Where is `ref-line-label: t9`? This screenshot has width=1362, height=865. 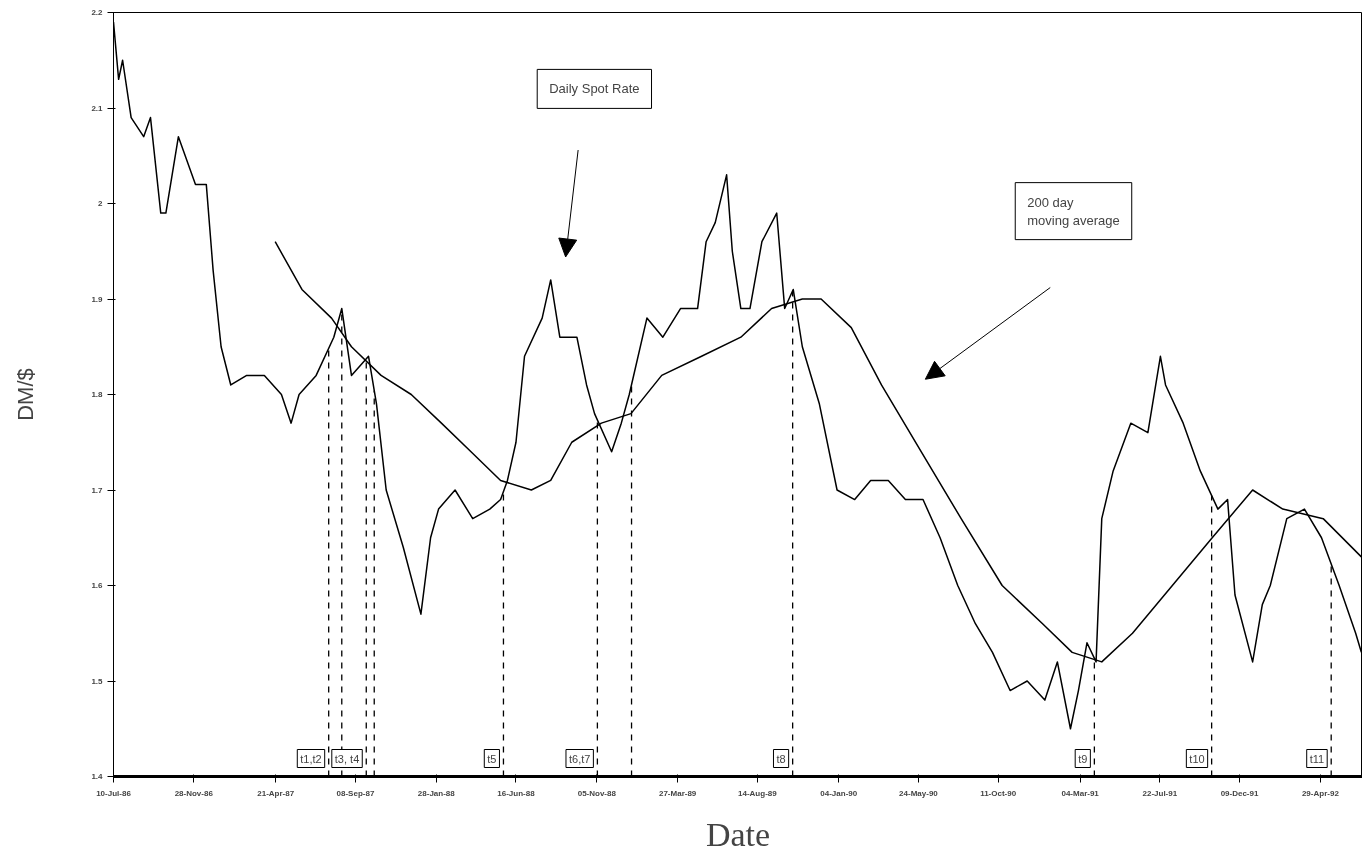 ref-line-label: t9 is located at coordinates (1083, 758).